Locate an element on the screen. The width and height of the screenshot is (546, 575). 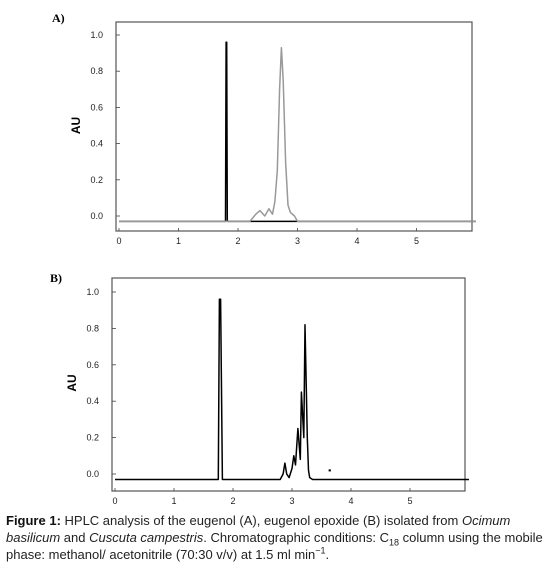
panel-label: A) is located at coordinates (58, 18).